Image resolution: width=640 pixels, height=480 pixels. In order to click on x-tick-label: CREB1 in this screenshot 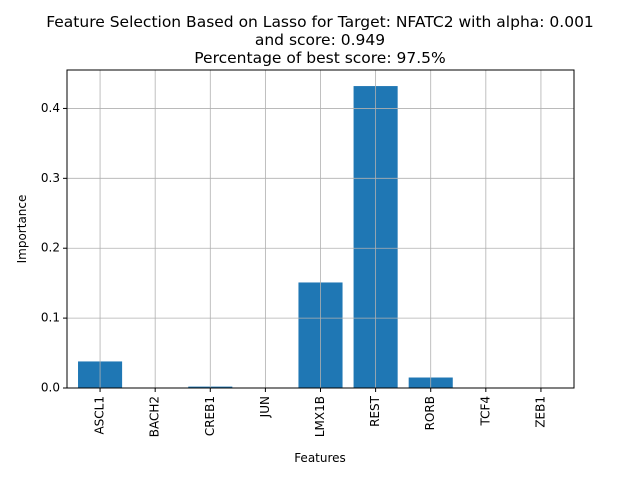, I will do `click(210, 416)`.